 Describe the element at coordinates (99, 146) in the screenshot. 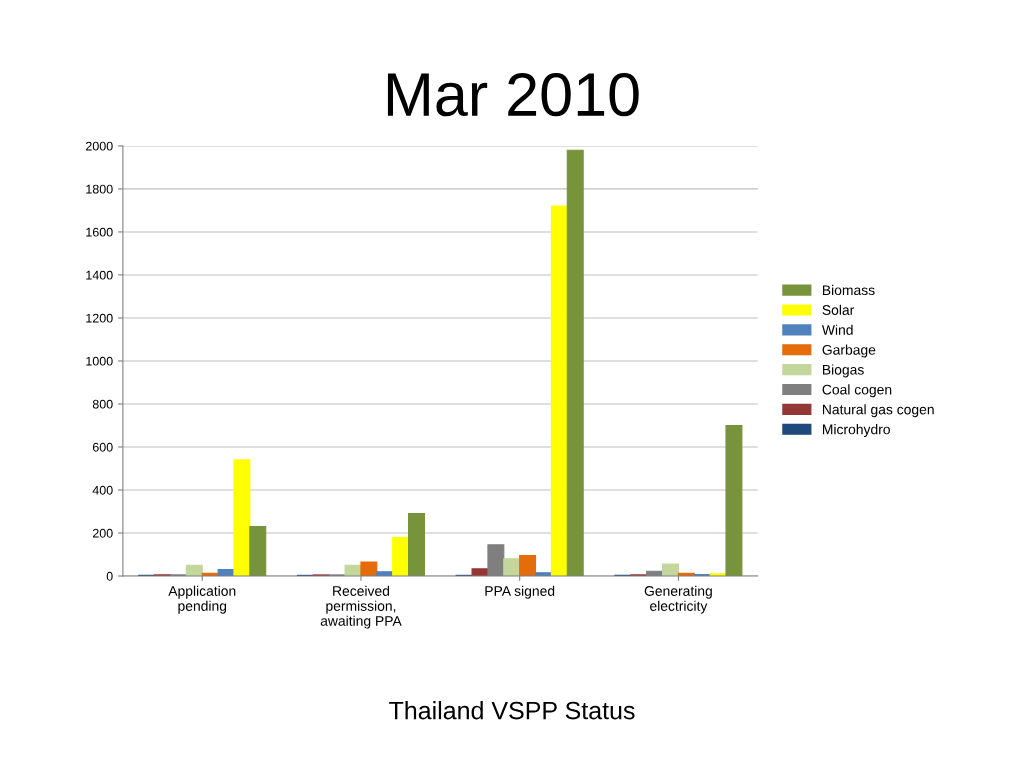

I see `y-tick-label: 2000` at that location.